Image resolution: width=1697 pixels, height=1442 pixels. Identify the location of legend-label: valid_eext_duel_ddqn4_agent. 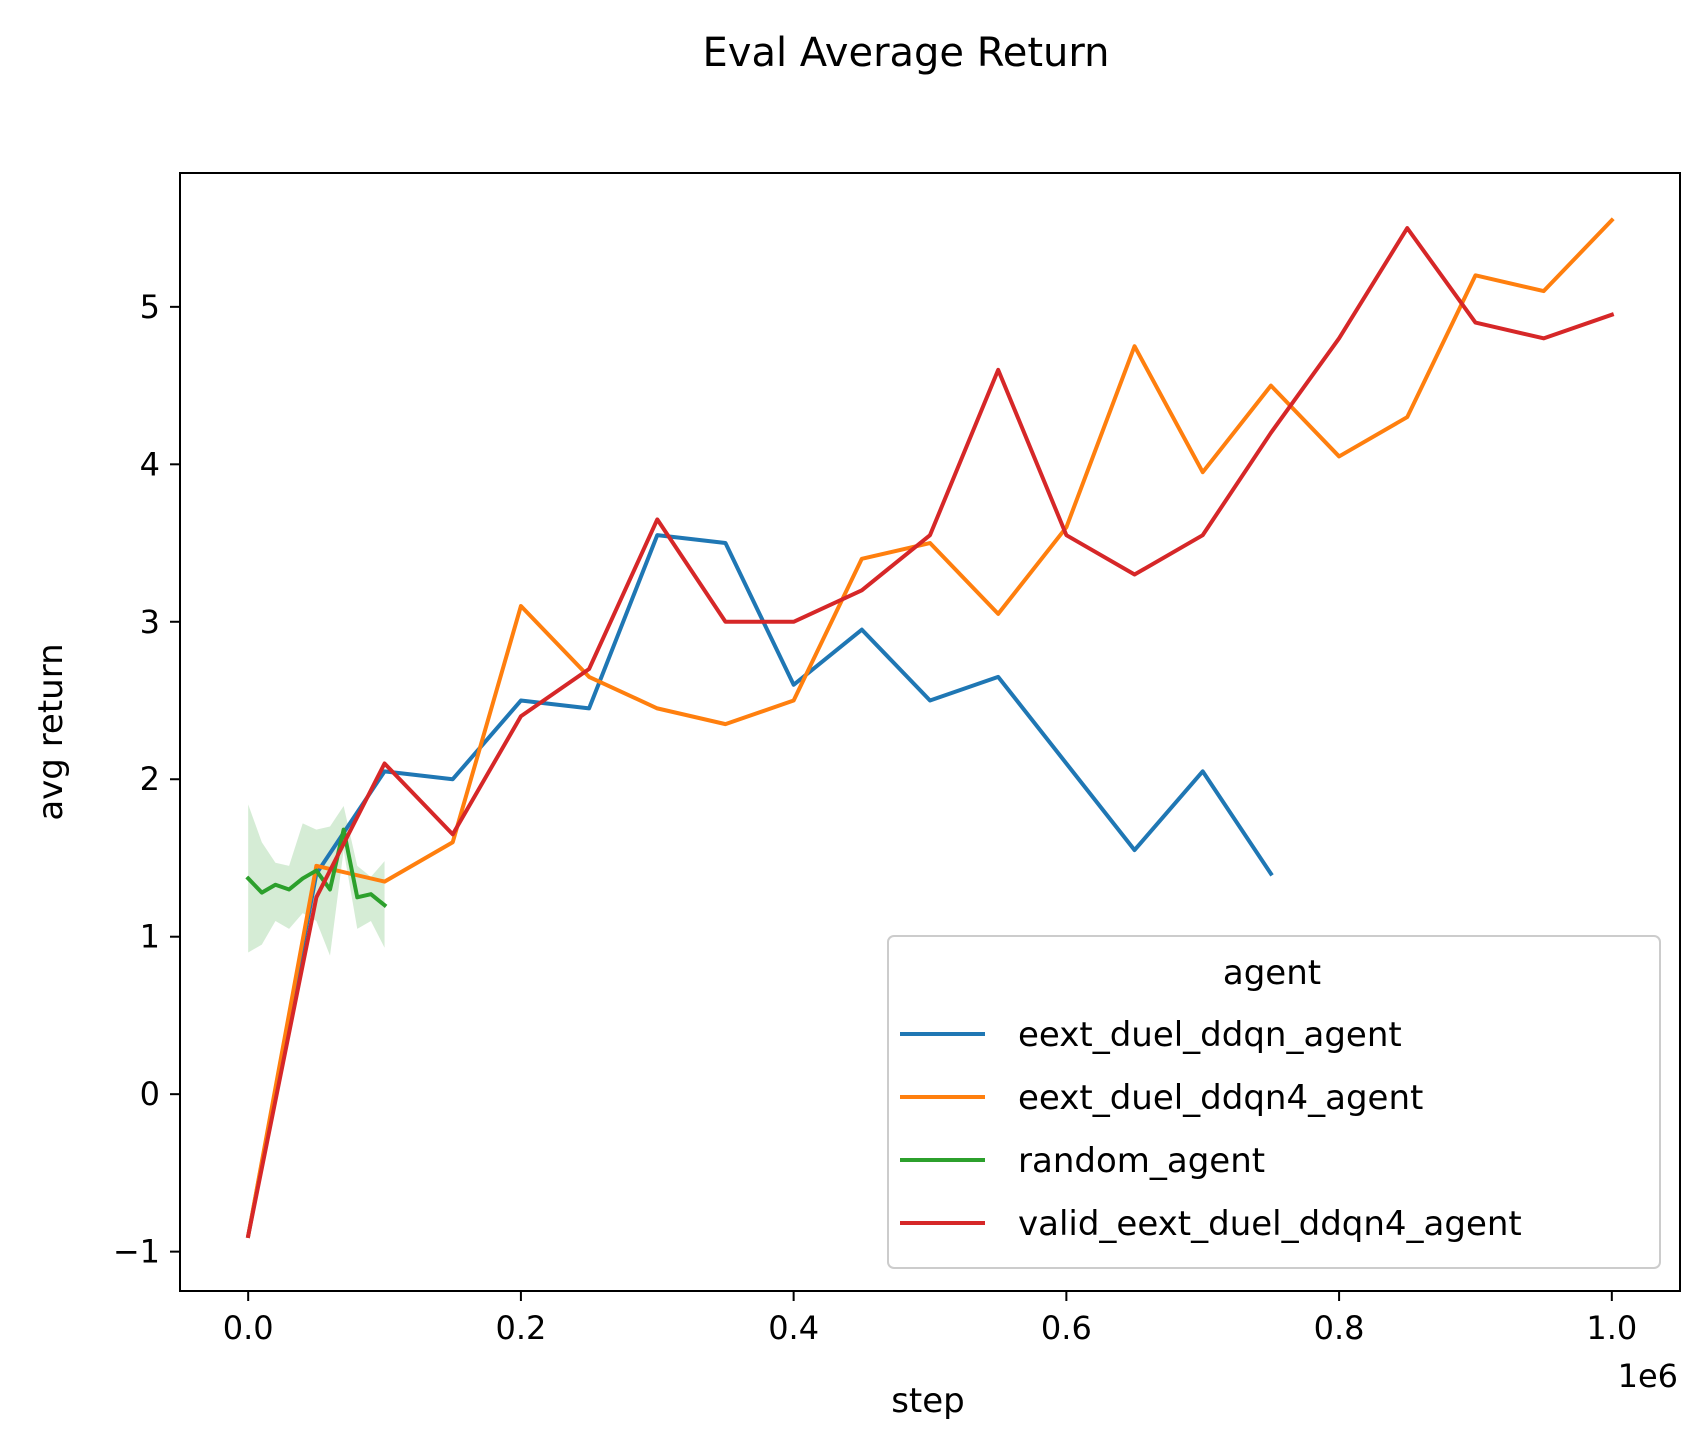
(1270, 1224).